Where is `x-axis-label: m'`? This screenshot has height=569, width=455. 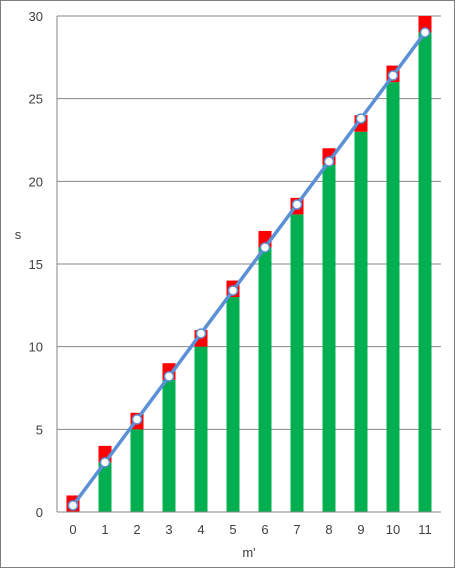 x-axis-label: m' is located at coordinates (248, 552).